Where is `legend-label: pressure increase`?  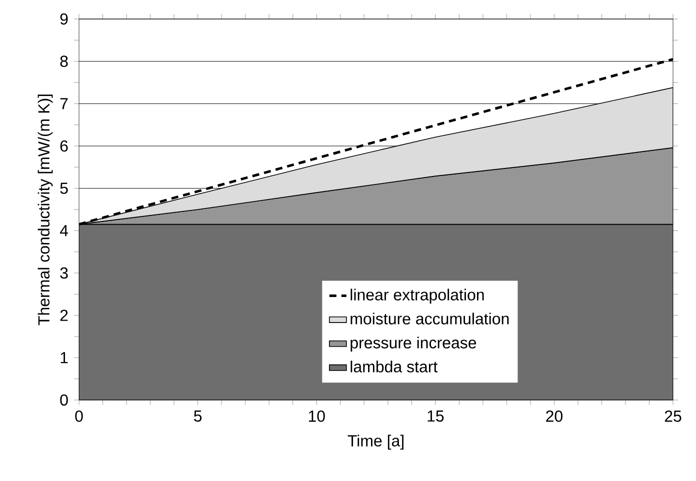
legend-label: pressure increase is located at coordinates (413, 344).